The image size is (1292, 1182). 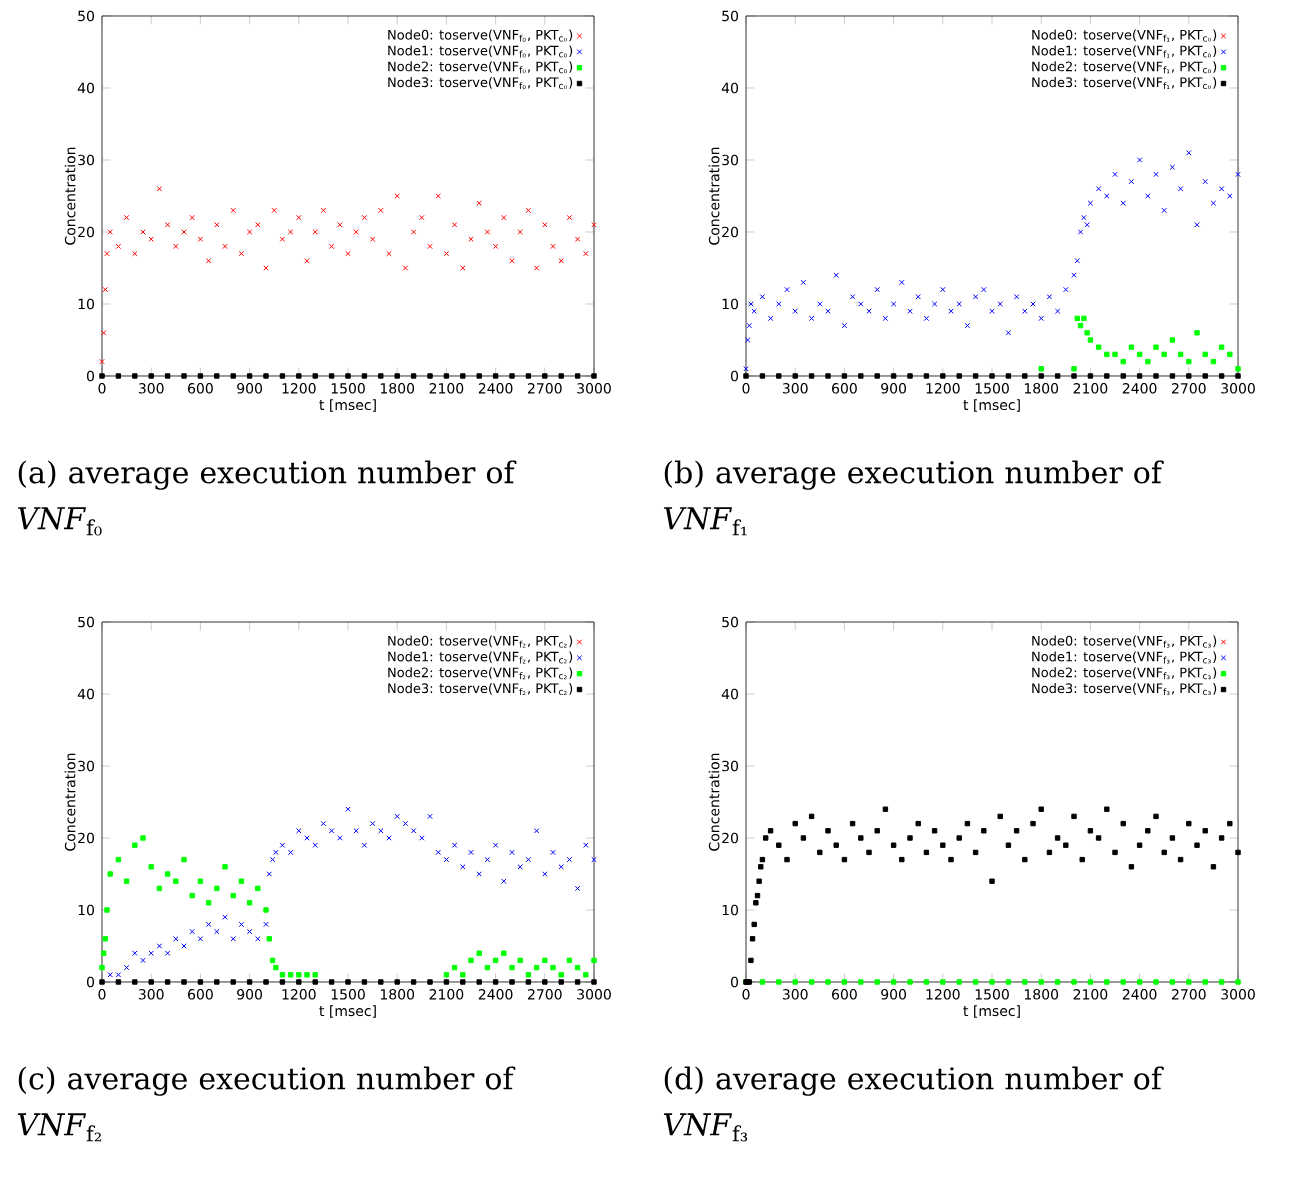 What do you see at coordinates (267, 498) in the screenshot?
I see `text: (a) average execution number of VNF$_{f₀}$` at bounding box center [267, 498].